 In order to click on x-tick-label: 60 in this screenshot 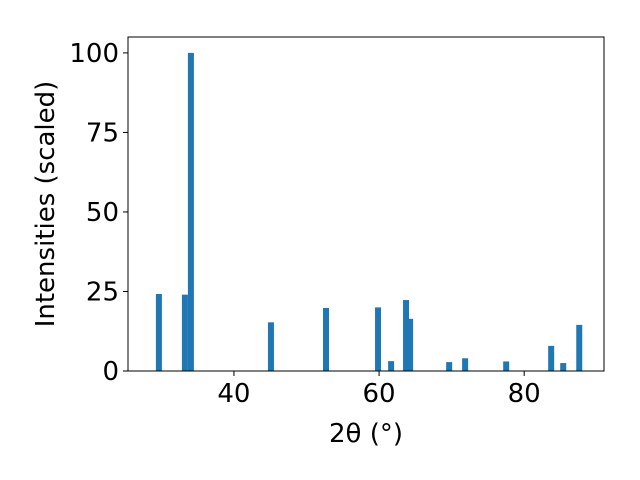, I will do `click(379, 394)`.